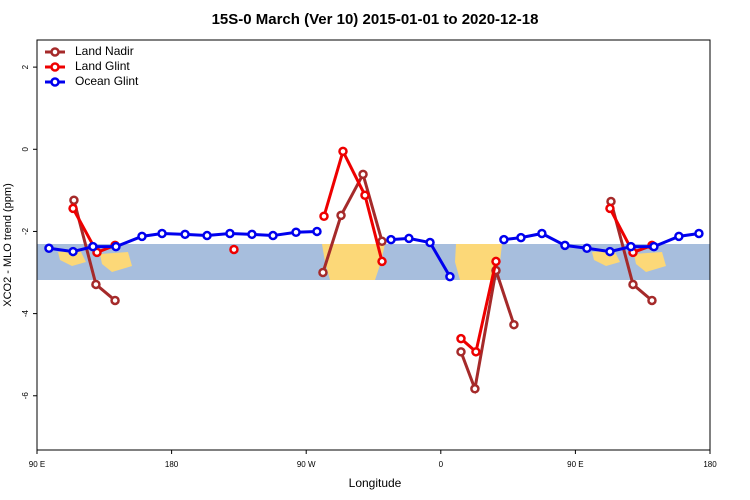 This screenshot has height=500, width=750. Describe the element at coordinates (441, 464) in the screenshot. I see `x-tick-label: 0` at that location.